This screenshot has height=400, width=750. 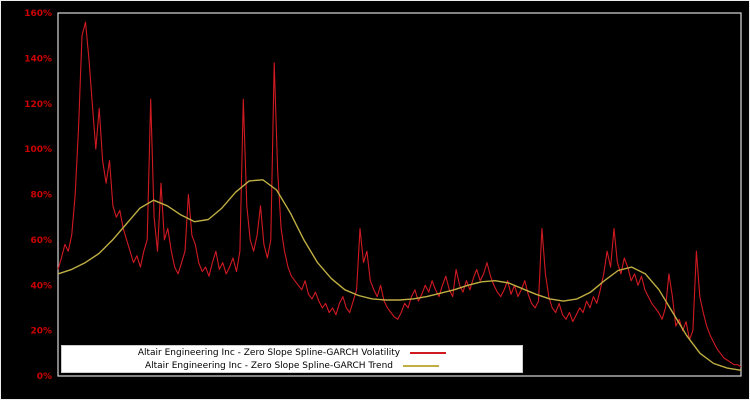 What do you see at coordinates (44, 377) in the screenshot?
I see `y-axis-tick-label: 0%` at bounding box center [44, 377].